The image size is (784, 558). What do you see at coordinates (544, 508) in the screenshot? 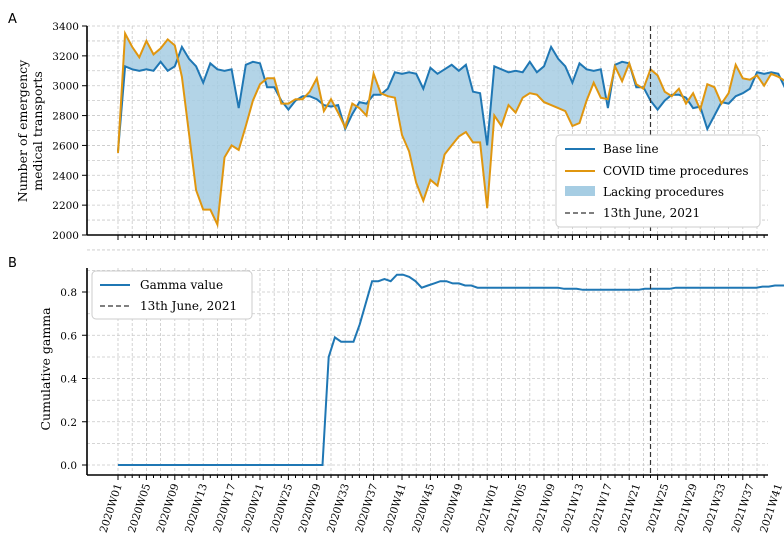
I see `x-tick-label: 2021W09` at bounding box center [544, 508].